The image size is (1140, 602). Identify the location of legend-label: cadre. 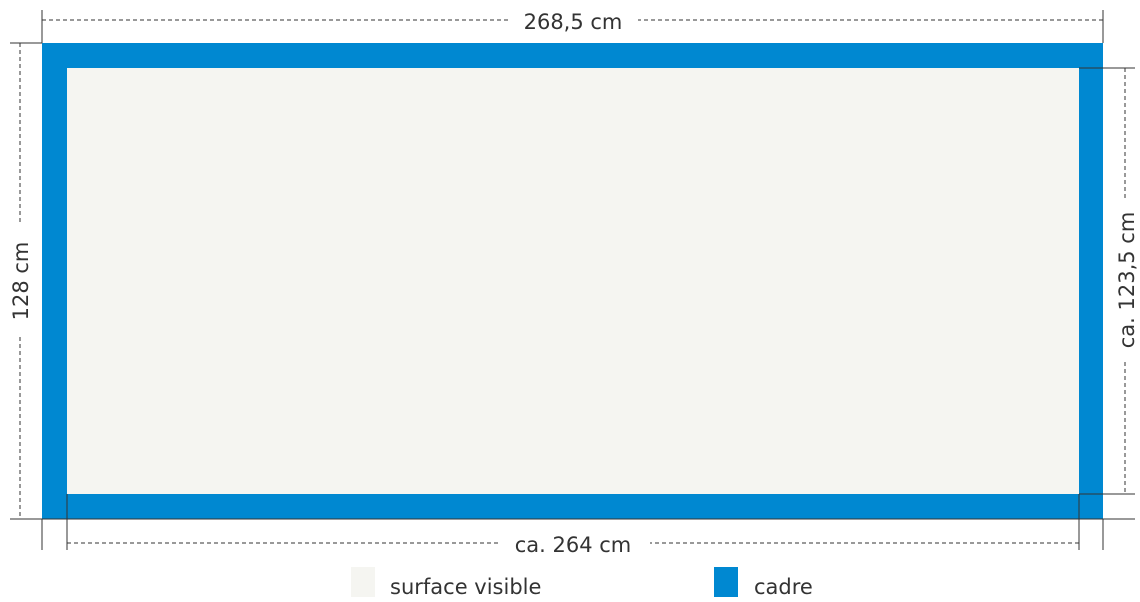
(783, 586).